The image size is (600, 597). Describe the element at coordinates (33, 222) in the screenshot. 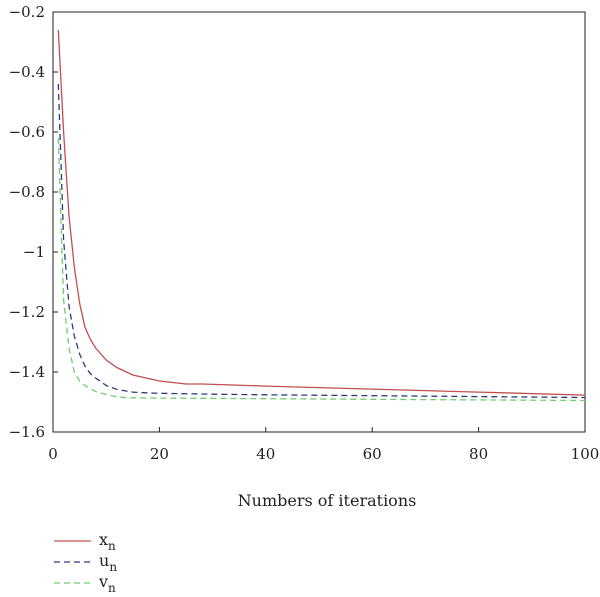

I see `y-axis-ticks: −0.2 −0.4 −0.6 −0.8 −1 −1.2 −1.4 −1.6` at that location.